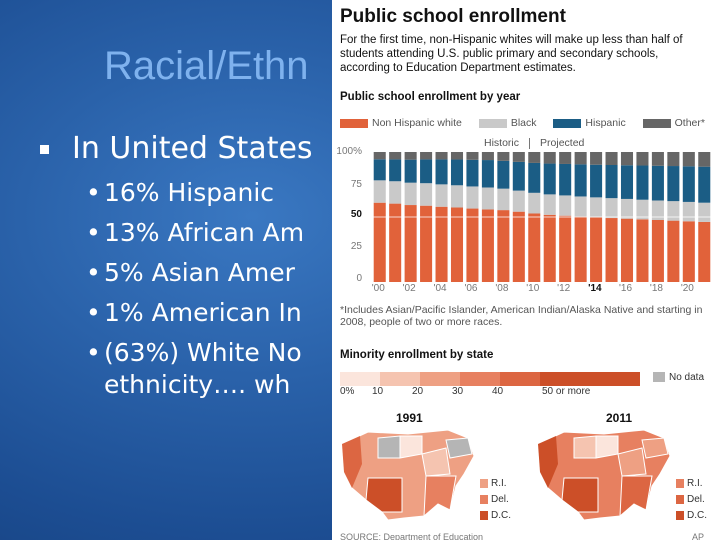  Describe the element at coordinates (534, 143) in the screenshot. I see `historic-projected-label: Historic Projected` at that location.